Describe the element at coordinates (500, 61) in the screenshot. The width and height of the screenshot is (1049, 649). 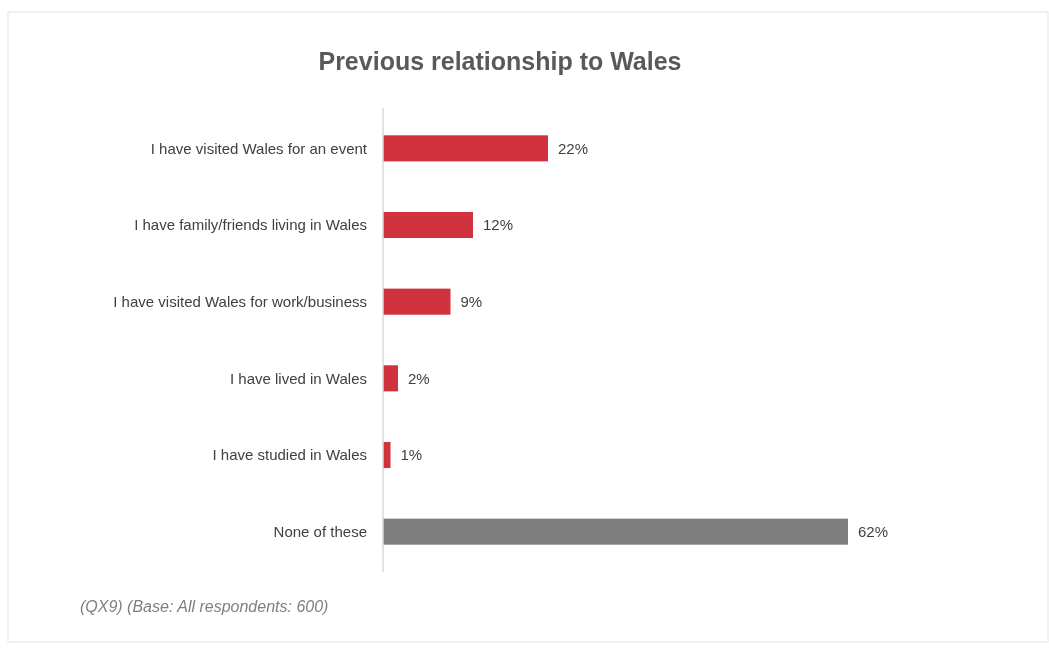
I see `chart-title: Previous relationship to Wales` at that location.